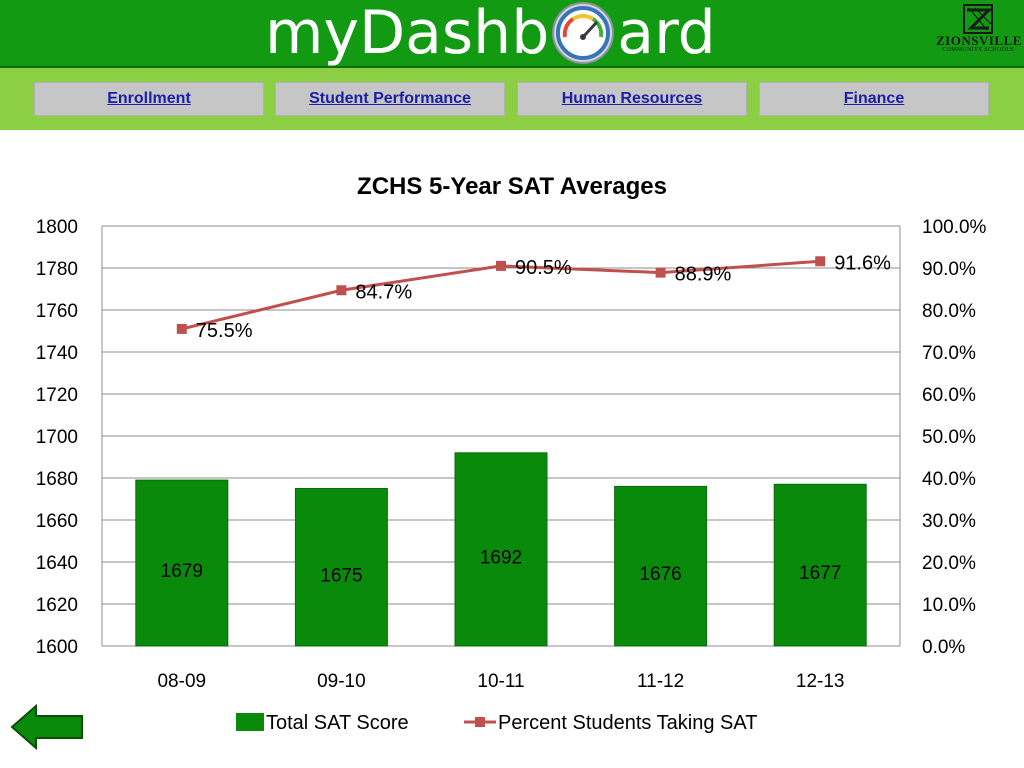 Image resolution: width=1024 pixels, height=768 pixels. What do you see at coordinates (949, 269) in the screenshot?
I see `y-right-tick-label: 90.0%` at bounding box center [949, 269].